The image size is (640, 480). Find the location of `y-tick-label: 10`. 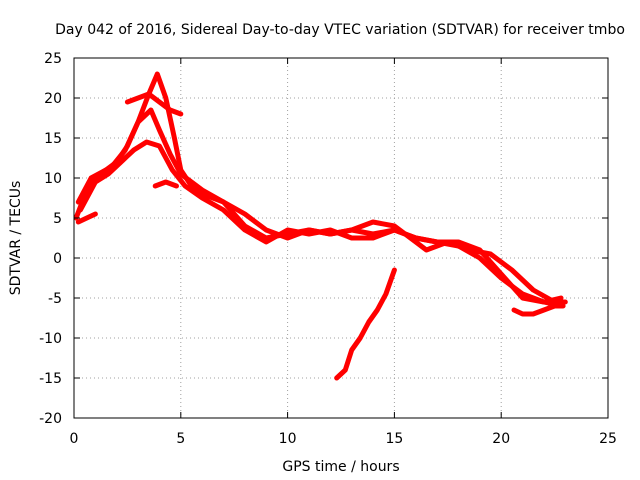

y-tick-label: 10 is located at coordinates (53, 179).